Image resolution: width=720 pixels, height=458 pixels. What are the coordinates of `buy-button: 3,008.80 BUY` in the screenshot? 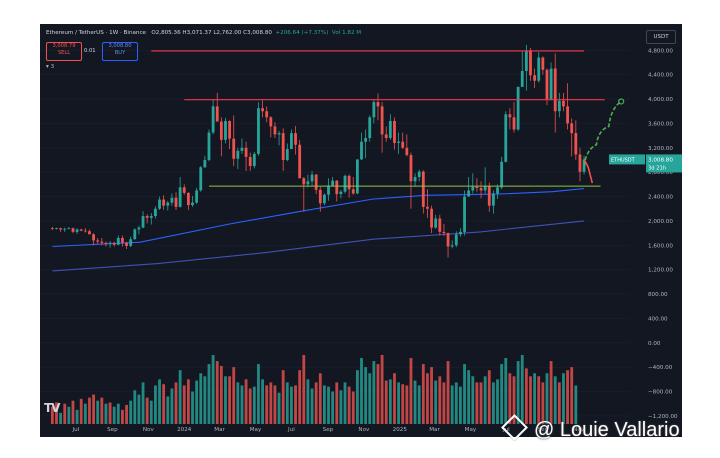 It's located at (120, 51).